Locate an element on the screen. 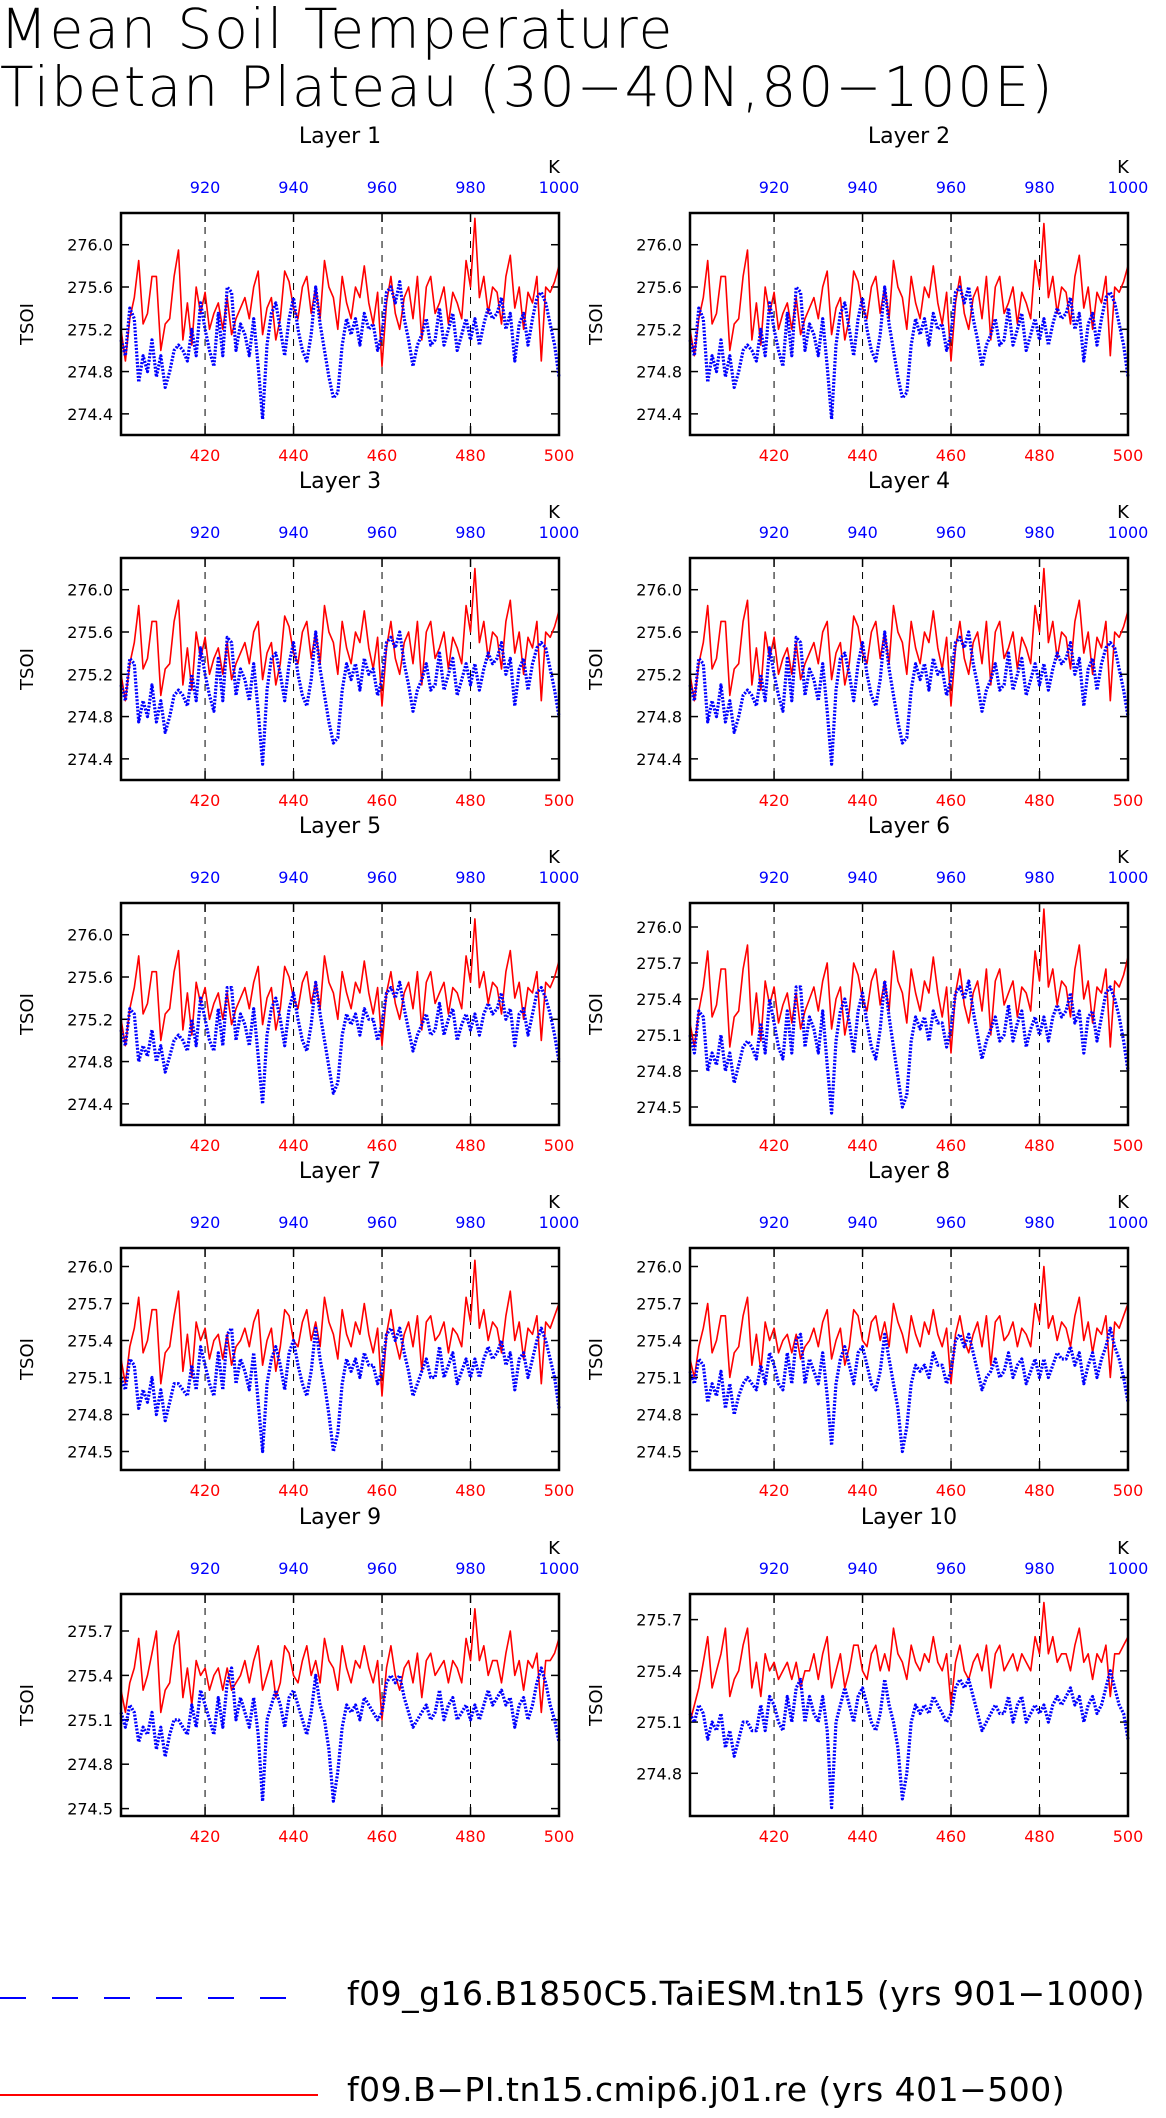 The height and width of the screenshot is (2118, 1166). y-tick-label: 274.4 is located at coordinates (90, 759).